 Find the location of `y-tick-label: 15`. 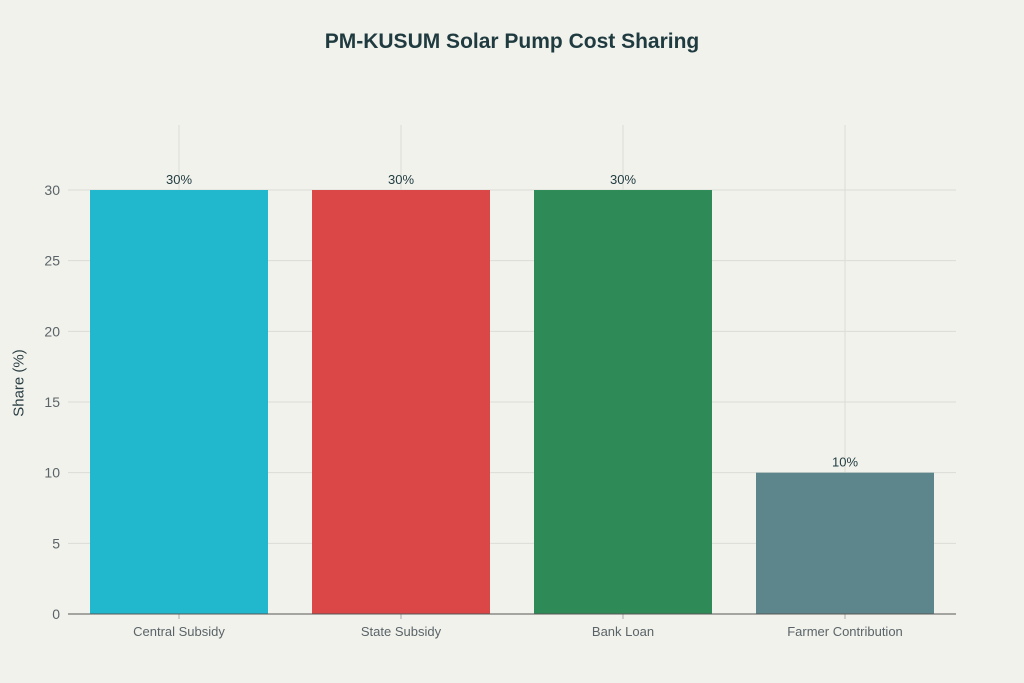

y-tick-label: 15 is located at coordinates (52, 402).